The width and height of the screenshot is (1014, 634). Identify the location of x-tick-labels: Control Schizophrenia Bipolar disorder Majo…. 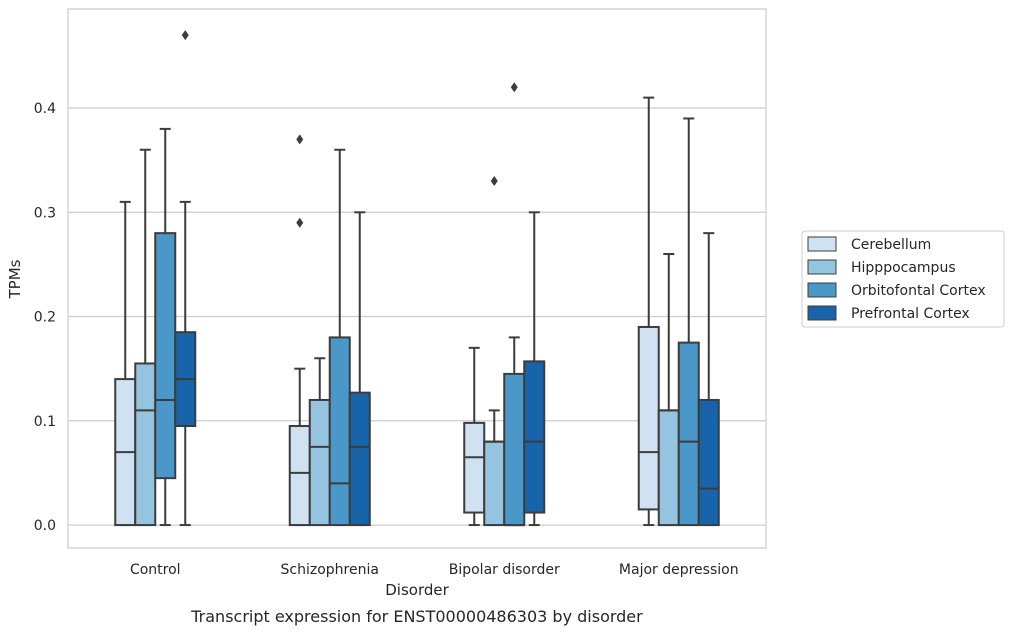
(434, 570).